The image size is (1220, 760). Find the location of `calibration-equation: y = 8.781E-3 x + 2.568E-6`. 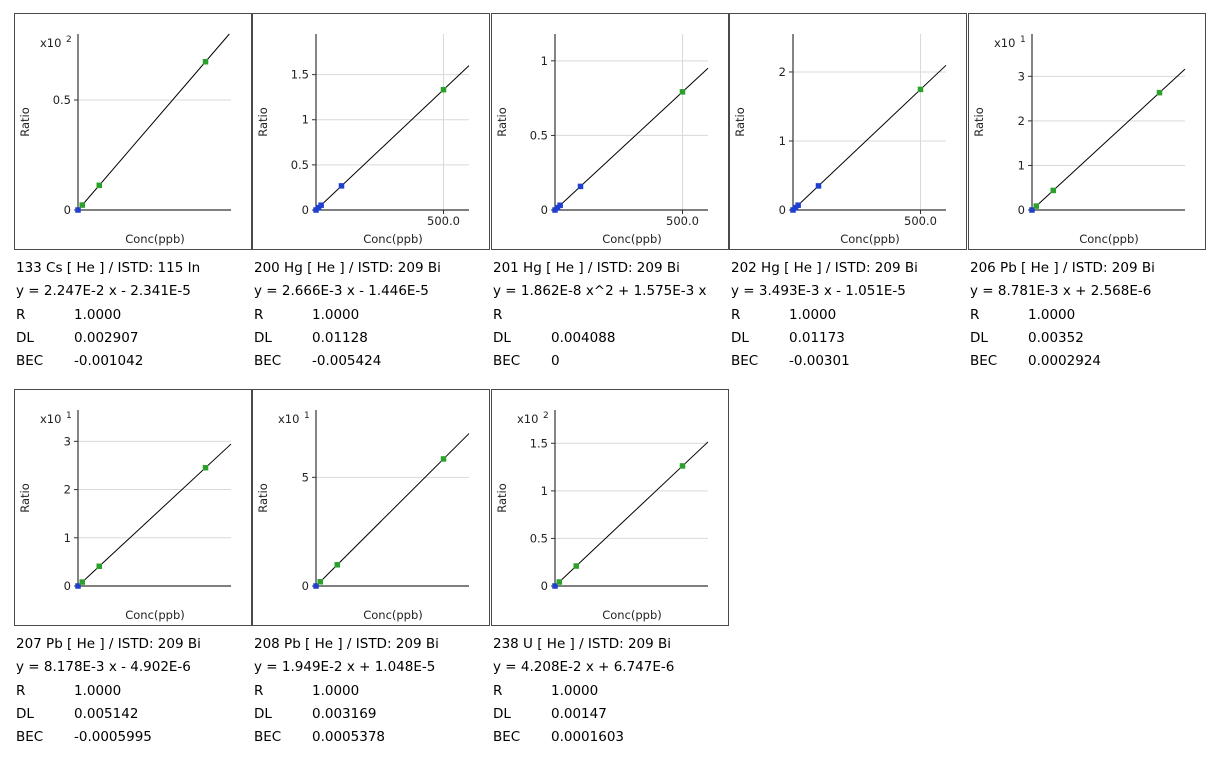

calibration-equation: y = 8.781E-3 x + 2.568E-6 is located at coordinates (1061, 291).